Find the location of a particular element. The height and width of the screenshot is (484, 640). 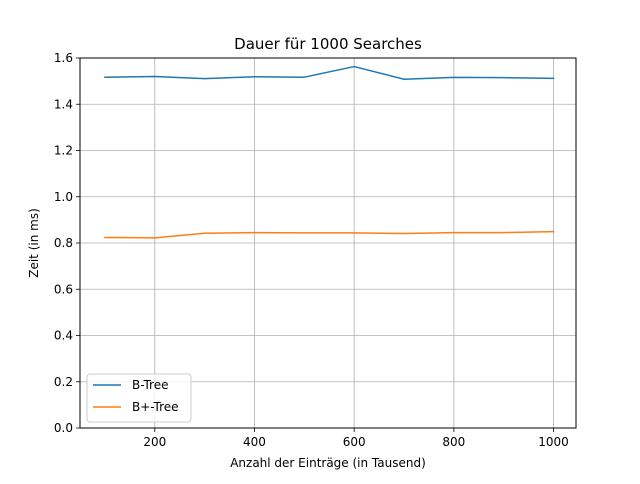

series-line-b-plus-tree is located at coordinates (329, 234).